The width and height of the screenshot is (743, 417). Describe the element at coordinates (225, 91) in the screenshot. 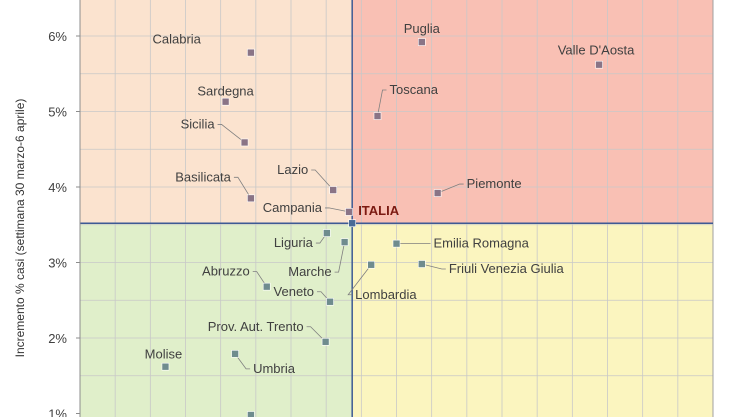

I see `point-label: Sardegna` at that location.